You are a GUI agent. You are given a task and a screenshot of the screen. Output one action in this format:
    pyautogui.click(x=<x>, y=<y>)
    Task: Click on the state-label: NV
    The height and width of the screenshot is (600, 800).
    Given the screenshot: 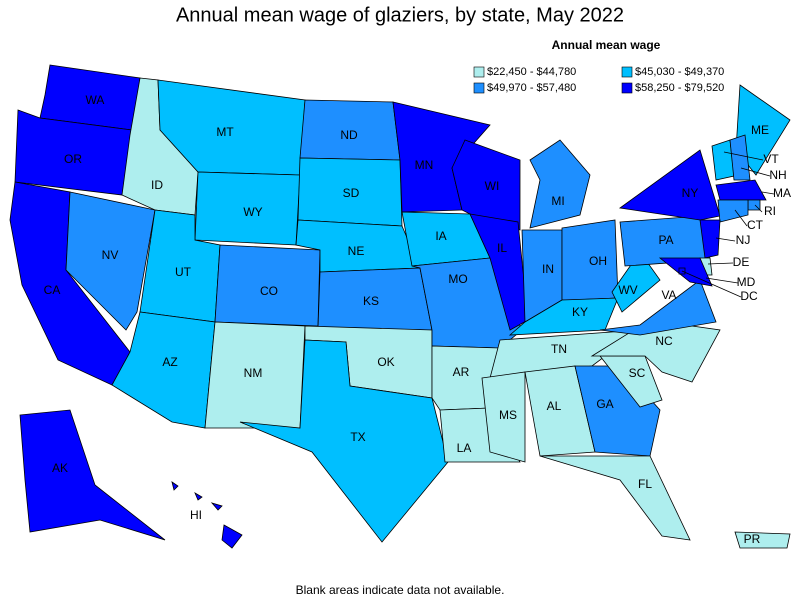 What is the action you would take?
    pyautogui.click(x=110, y=255)
    